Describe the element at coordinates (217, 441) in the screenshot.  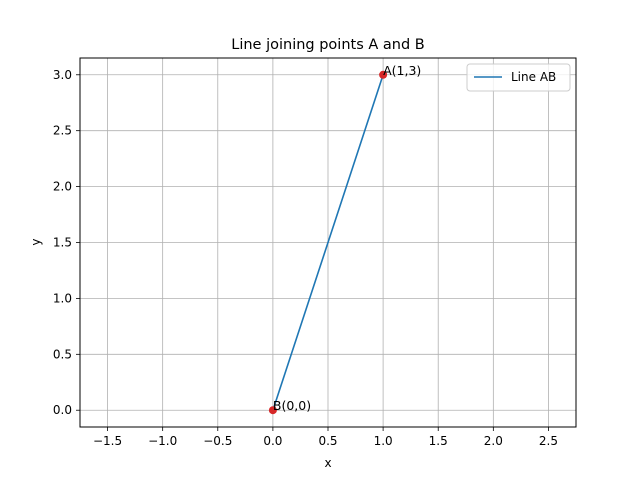
I see `x-tick-label: −0.5` at that location.